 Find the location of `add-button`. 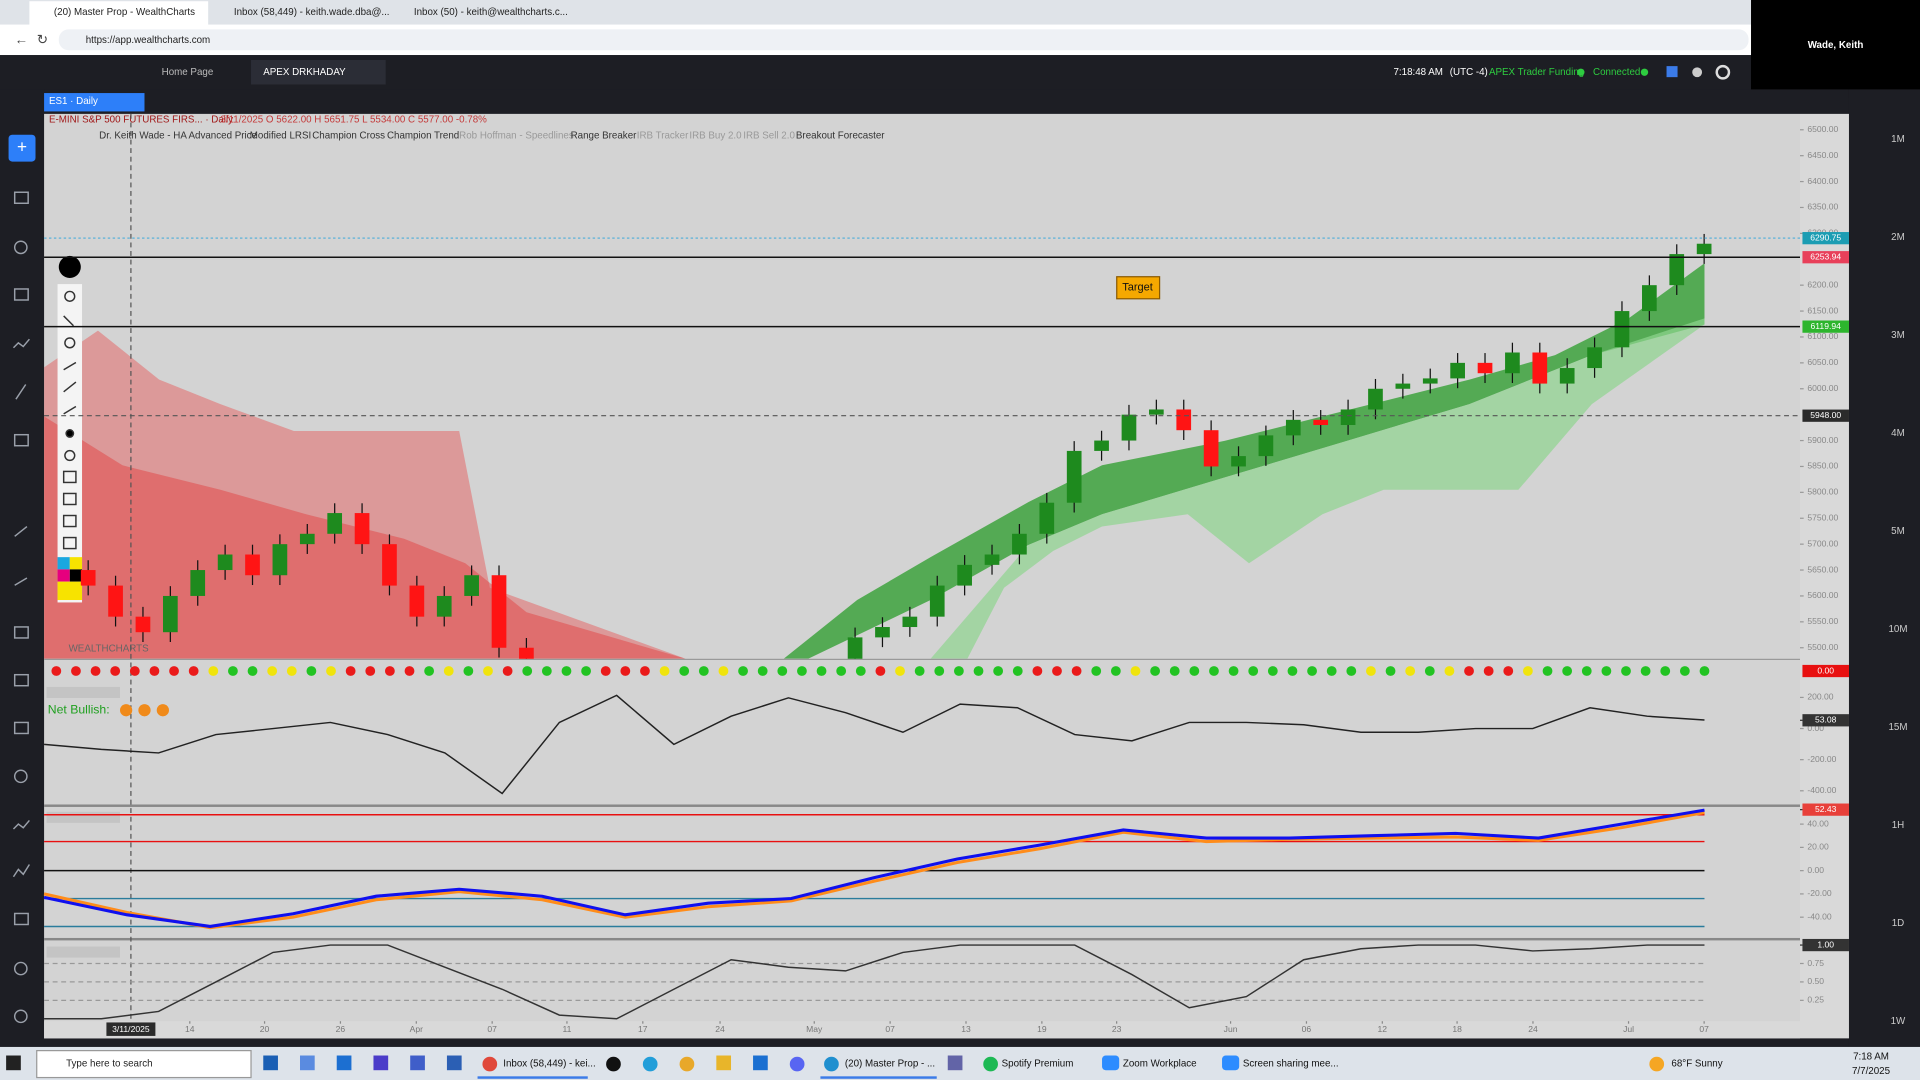

add-button is located at coordinates (22, 148).